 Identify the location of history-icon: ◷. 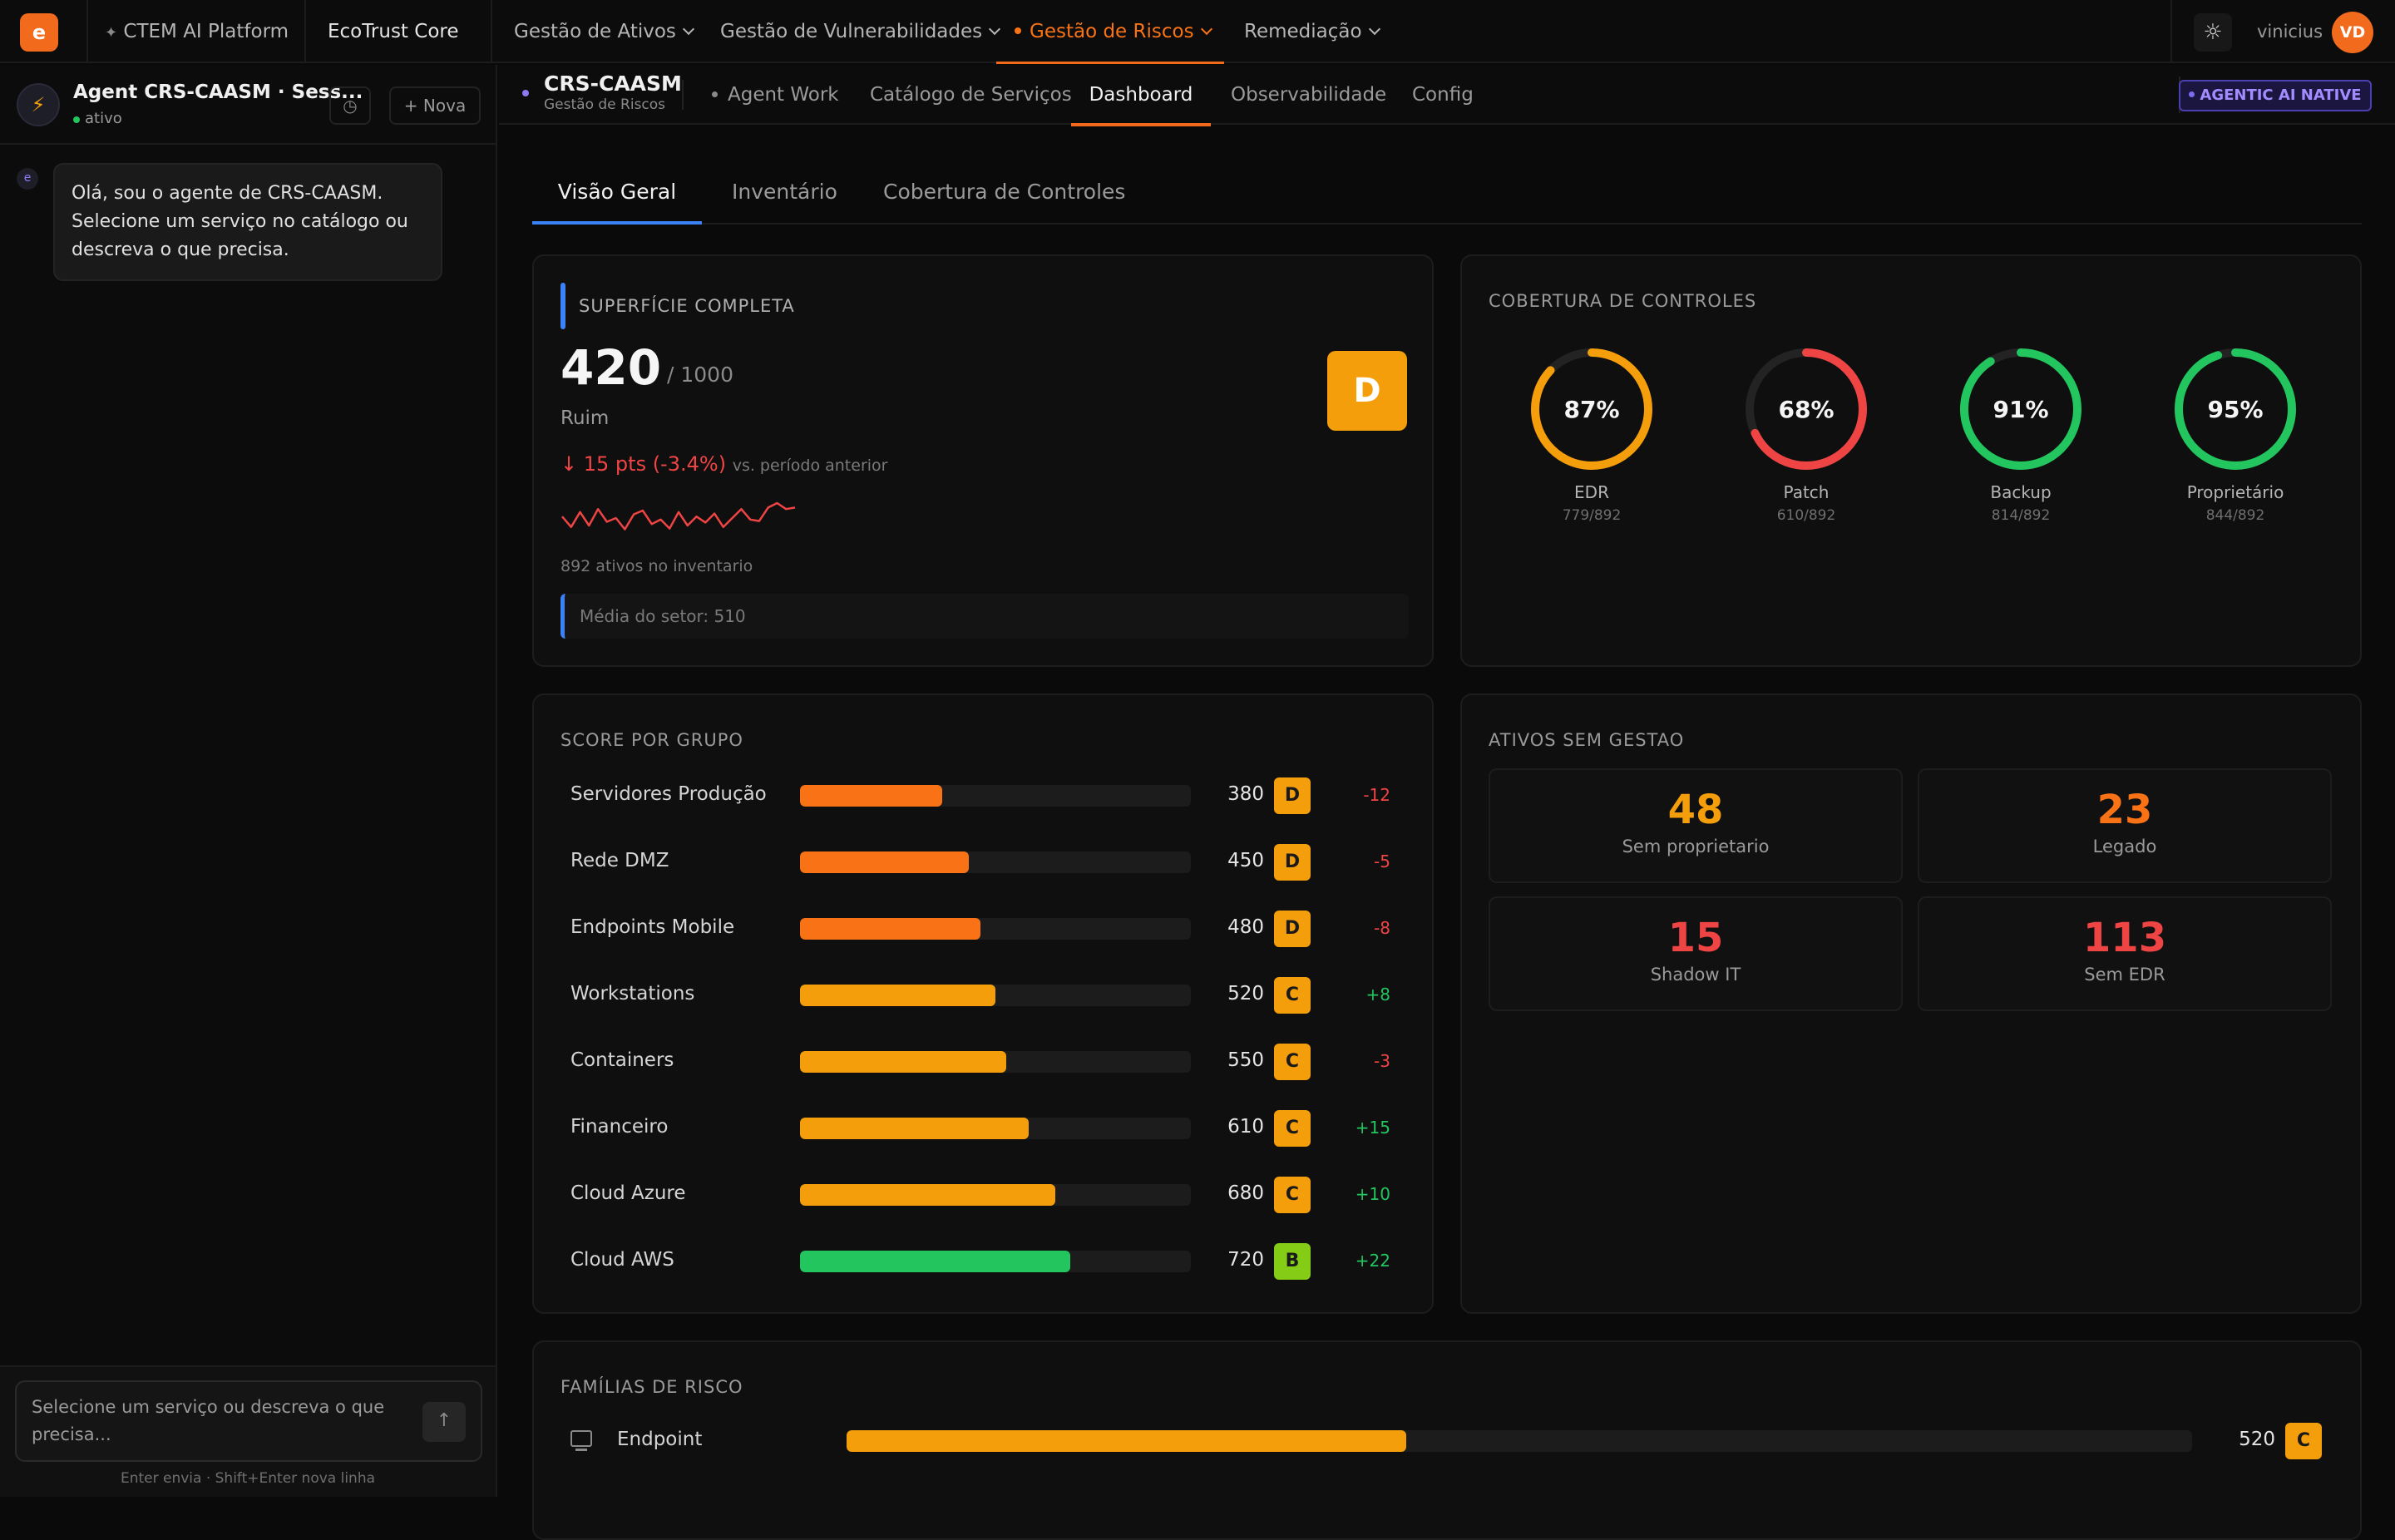
(350, 106).